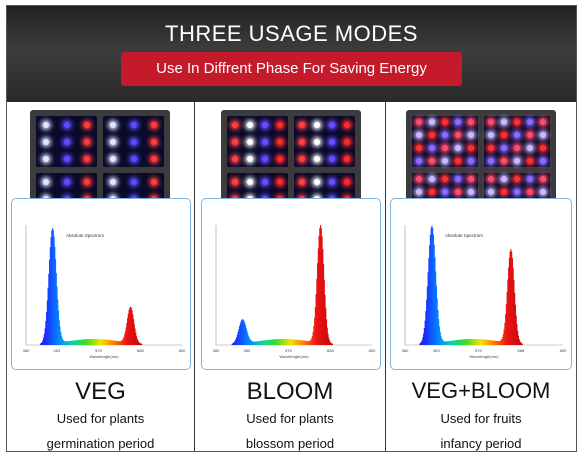  What do you see at coordinates (481, 418) in the screenshot?
I see `mode-description-line1: Used for fruits` at bounding box center [481, 418].